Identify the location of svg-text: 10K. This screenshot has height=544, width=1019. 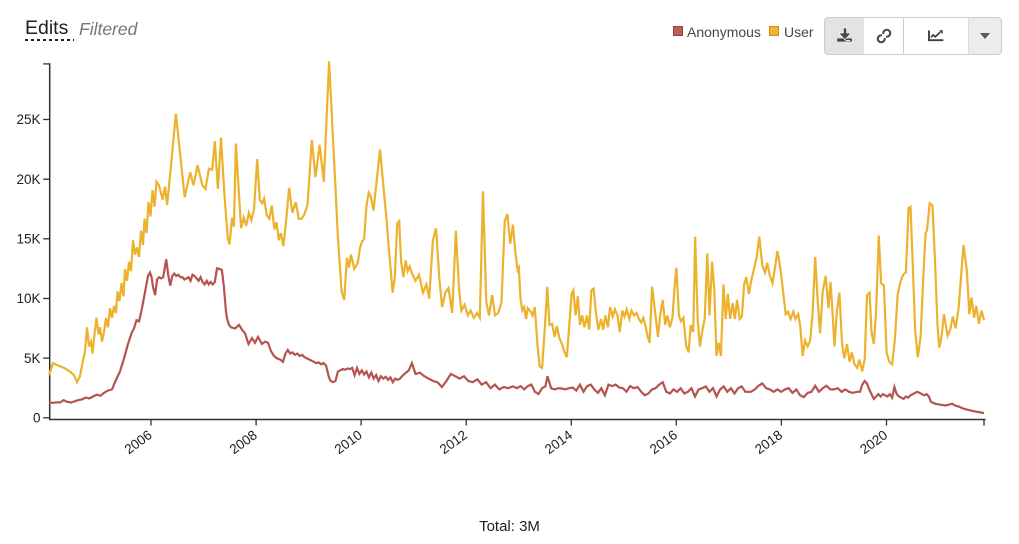
(28, 298).